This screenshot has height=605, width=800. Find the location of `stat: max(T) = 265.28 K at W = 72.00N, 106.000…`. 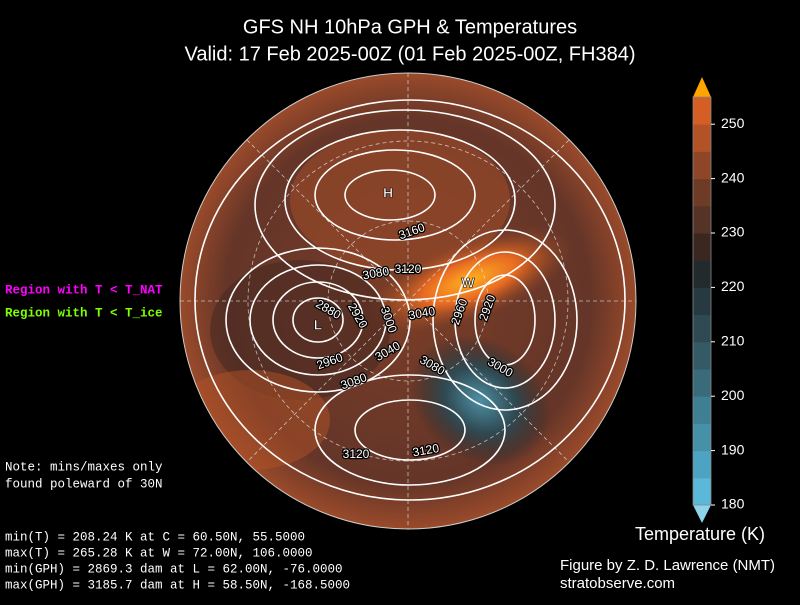

stat: max(T) = 265.28 K at W = 72.00N, 106.000… is located at coordinates (159, 553).